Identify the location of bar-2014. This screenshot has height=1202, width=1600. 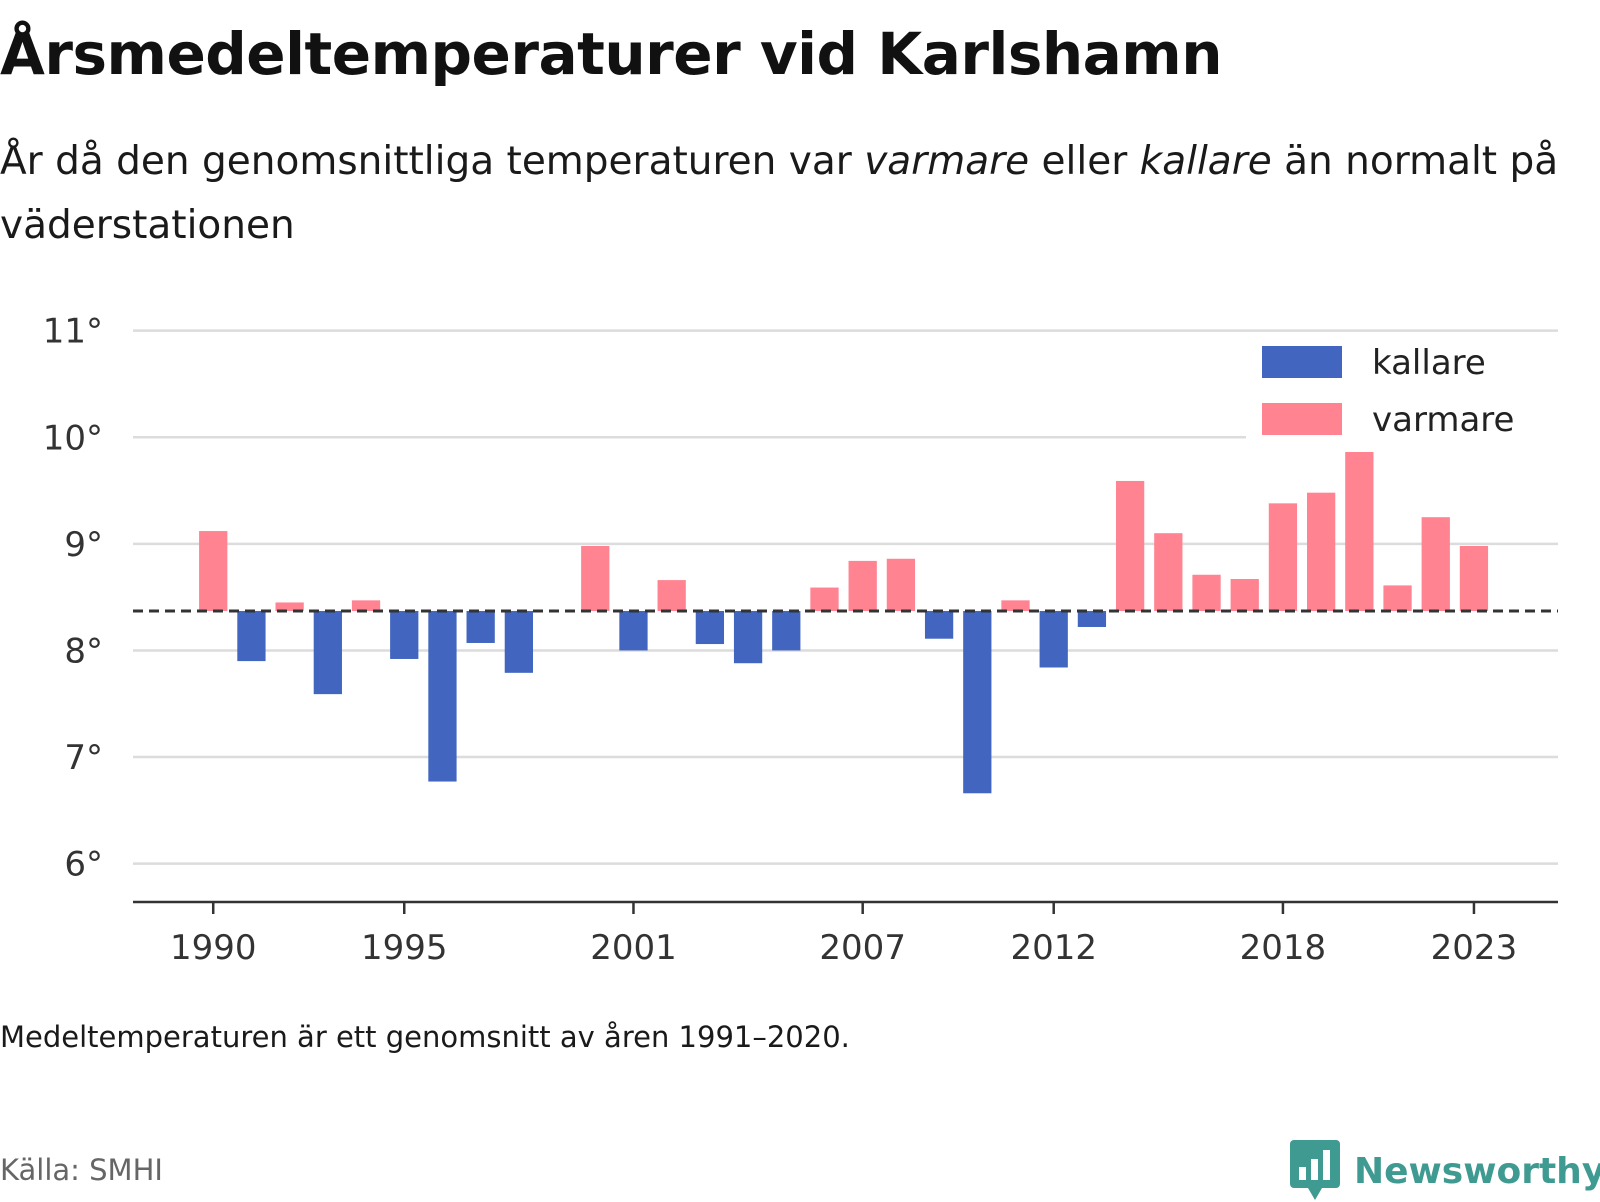
(1130, 545).